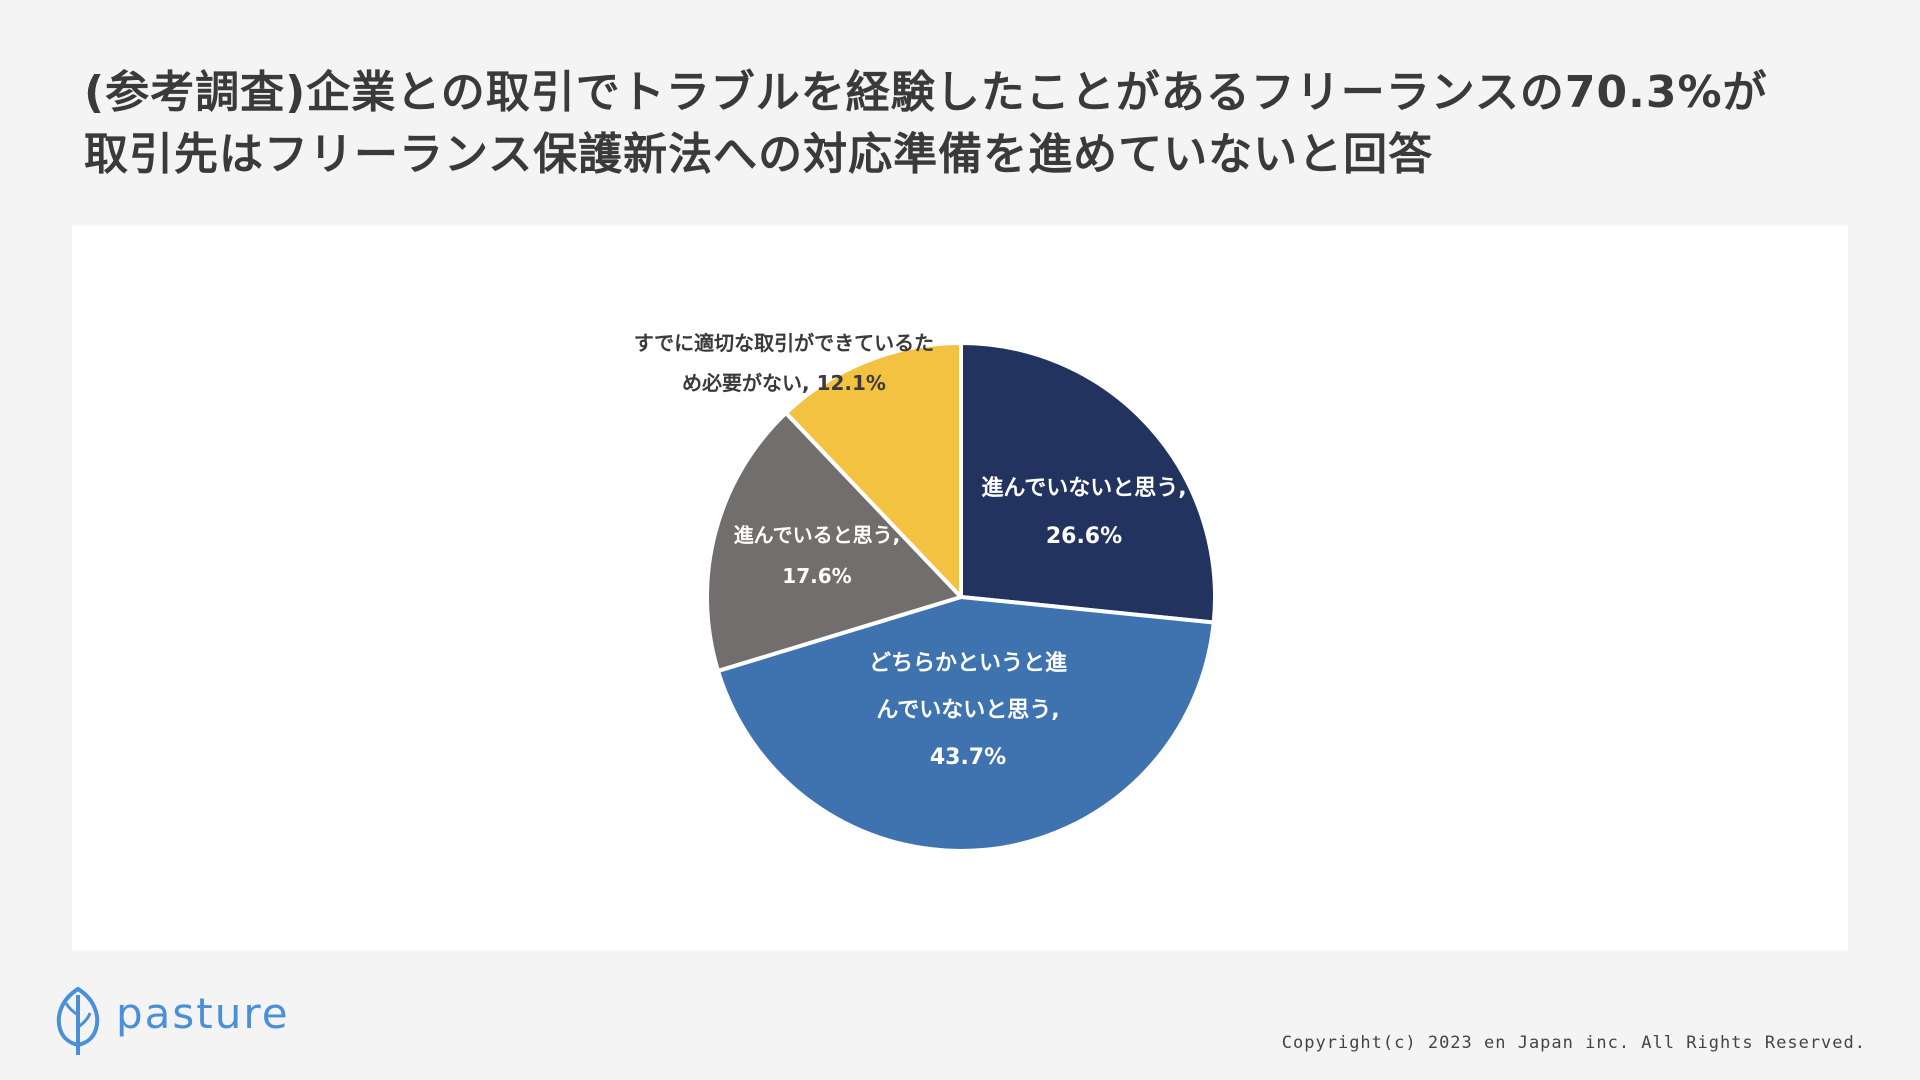 The height and width of the screenshot is (1080, 1920). I want to click on pie-label-line: め必要がない, 12.1%, so click(784, 383).